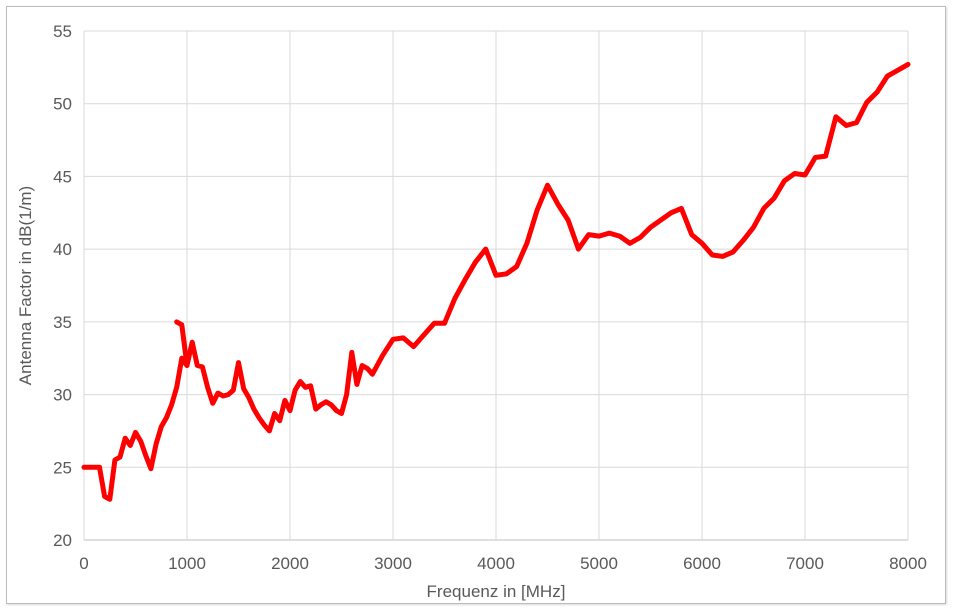 The width and height of the screenshot is (955, 613). I want to click on y-tick-label: 40, so click(62, 249).